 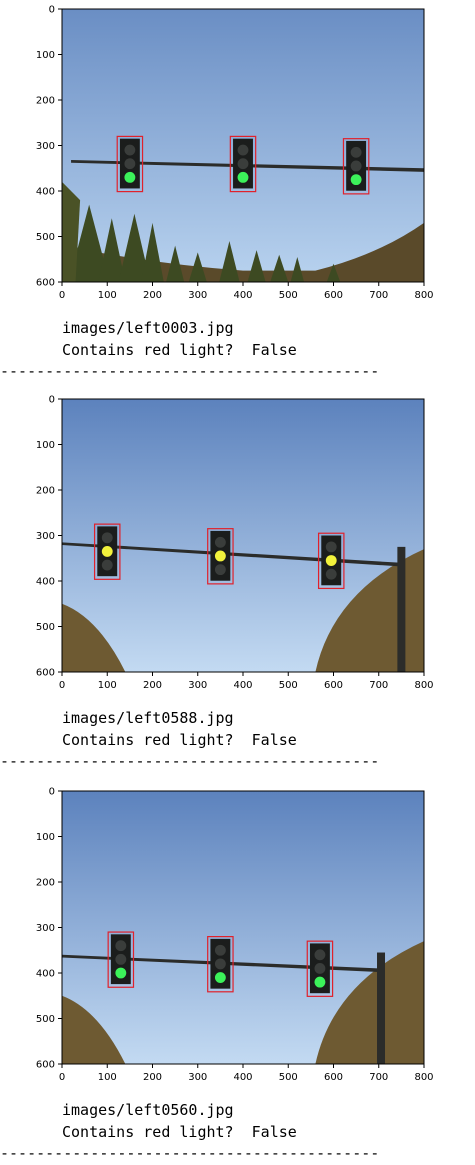 I want to click on pole-arm, so click(x=232, y=554).